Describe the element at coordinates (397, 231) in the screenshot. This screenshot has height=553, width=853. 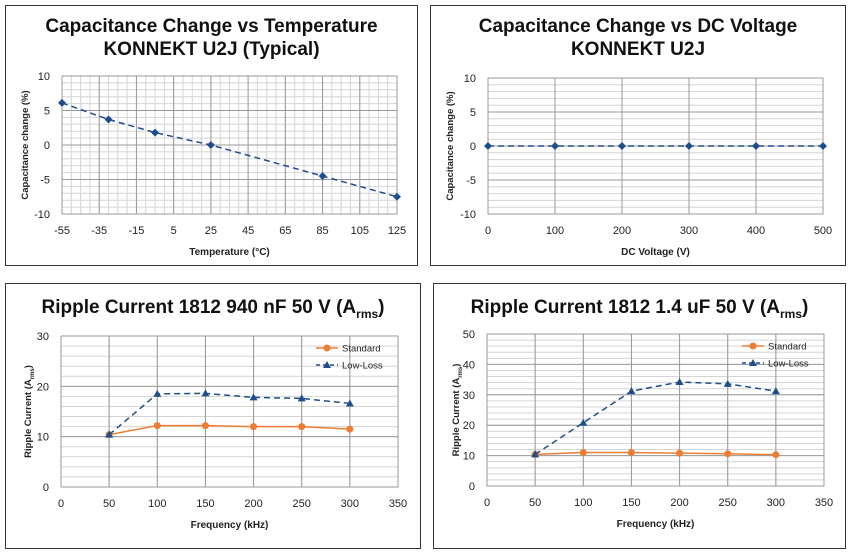
I see `x-tick-label: 125` at that location.